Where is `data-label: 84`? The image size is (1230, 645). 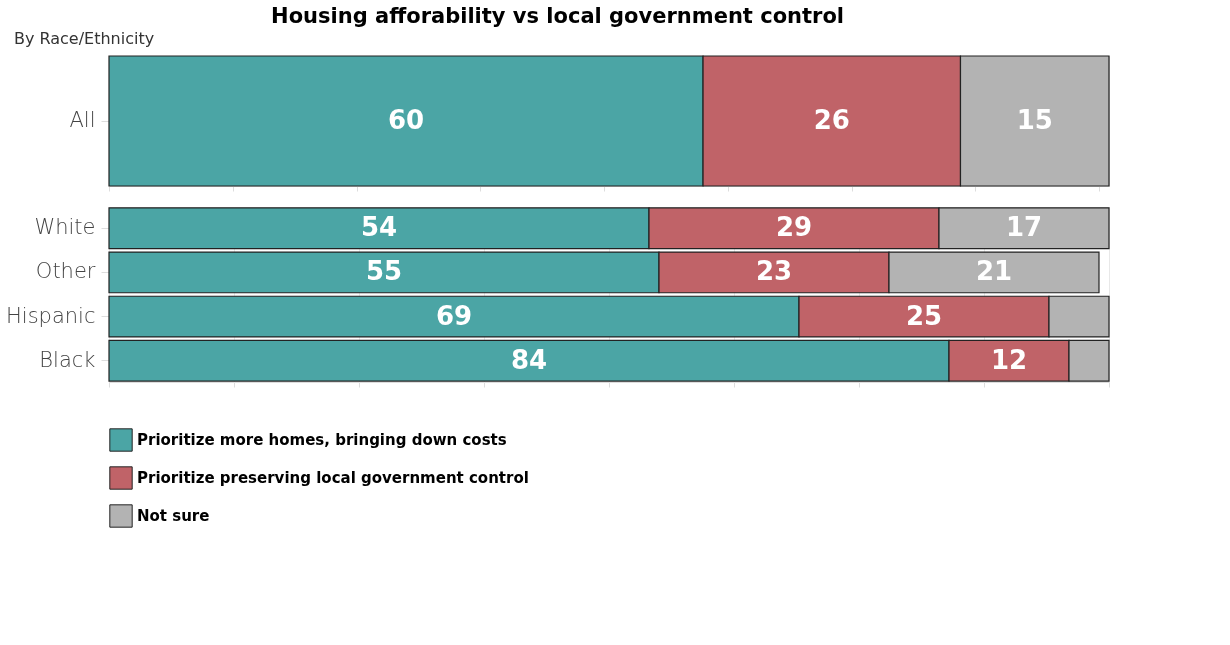 data-label: 84 is located at coordinates (529, 359).